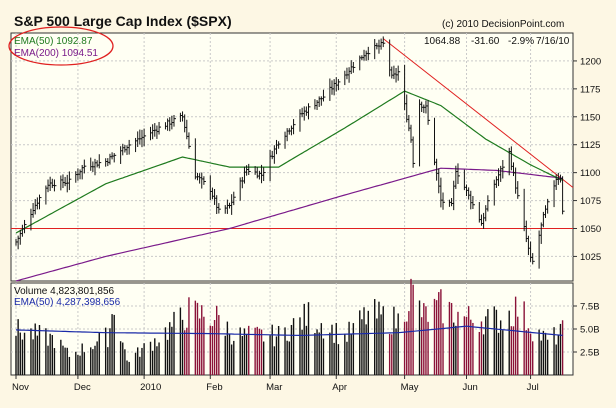 This screenshot has width=616, height=408. What do you see at coordinates (590, 201) in the screenshot?
I see `y-tick-label: 1075` at bounding box center [590, 201].